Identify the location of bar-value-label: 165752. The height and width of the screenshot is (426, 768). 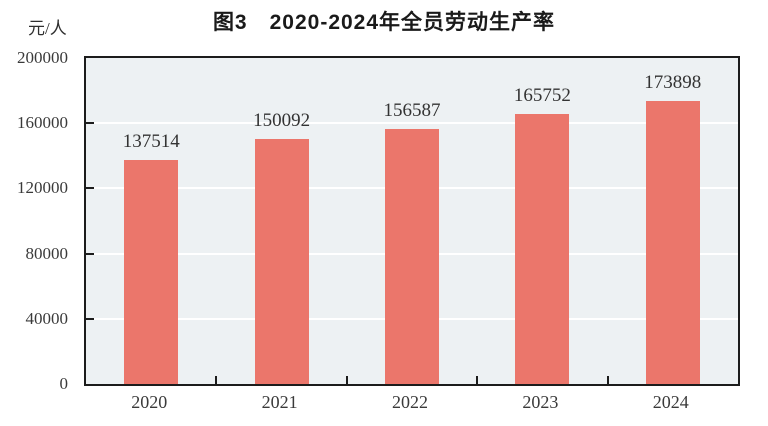
(542, 95).